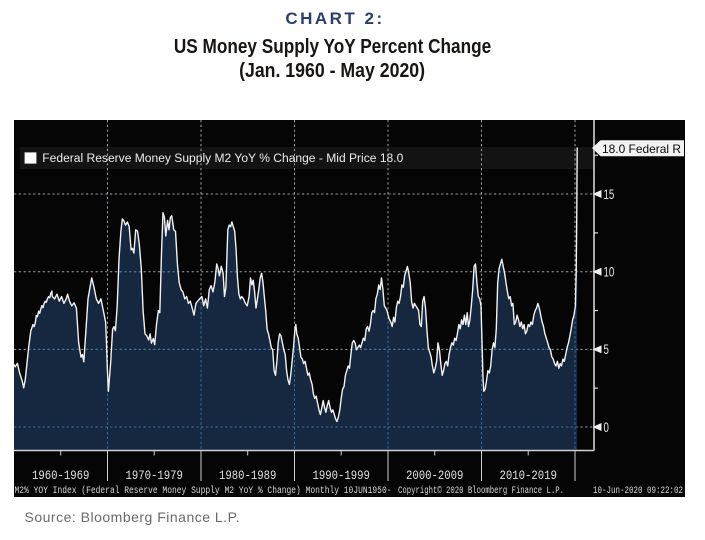 This screenshot has width=705, height=540. Describe the element at coordinates (528, 475) in the screenshot. I see `svg-text: 2010-2019` at that location.